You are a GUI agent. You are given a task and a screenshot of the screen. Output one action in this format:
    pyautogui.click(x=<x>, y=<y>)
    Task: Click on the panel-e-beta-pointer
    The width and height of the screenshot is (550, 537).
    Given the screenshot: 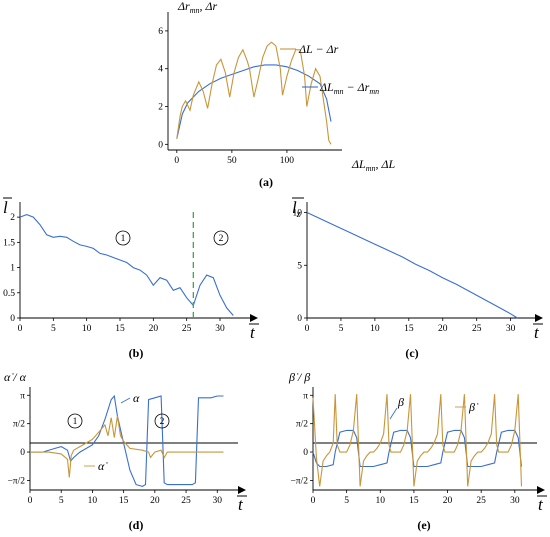 What is the action you would take?
    pyautogui.click(x=393, y=413)
    